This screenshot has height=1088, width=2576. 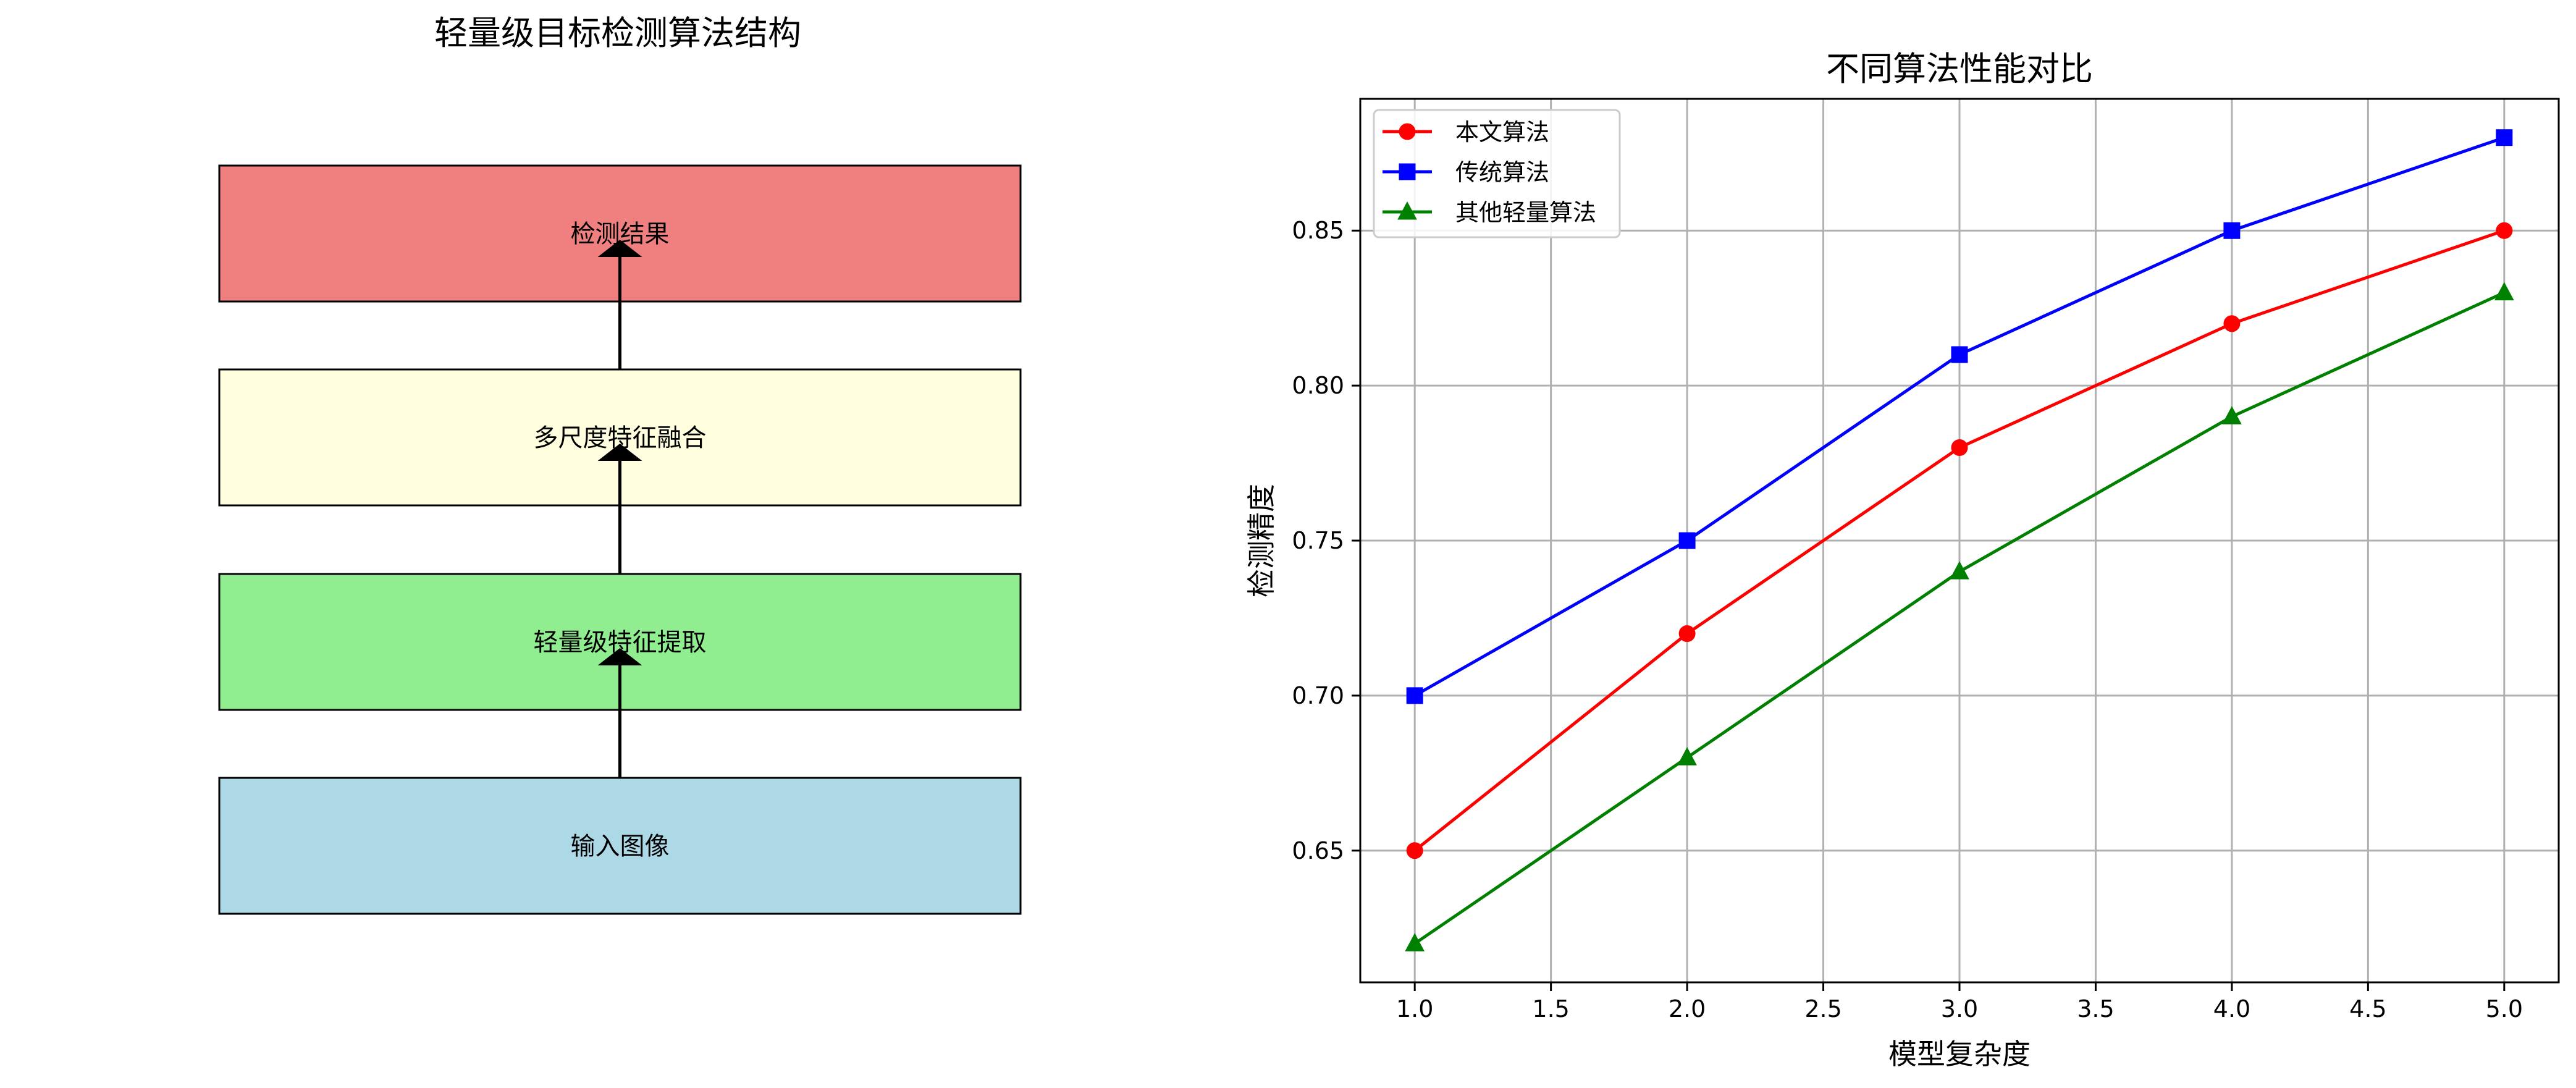 I want to click on y-tick-label: 0.70, so click(x=1318, y=696).